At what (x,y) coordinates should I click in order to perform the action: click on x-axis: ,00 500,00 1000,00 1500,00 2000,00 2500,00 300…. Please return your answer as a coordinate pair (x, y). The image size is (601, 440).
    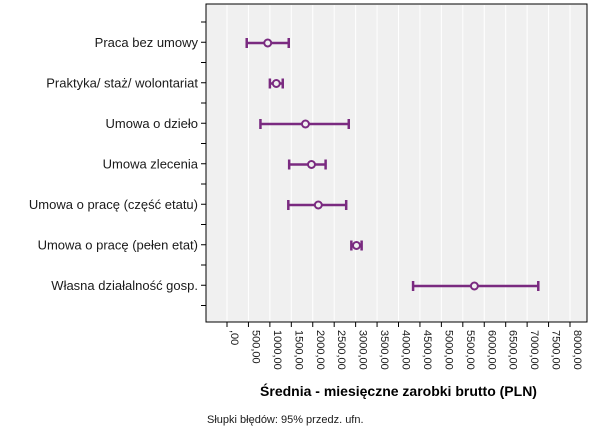
    Looking at the image, I should click on (404, 346).